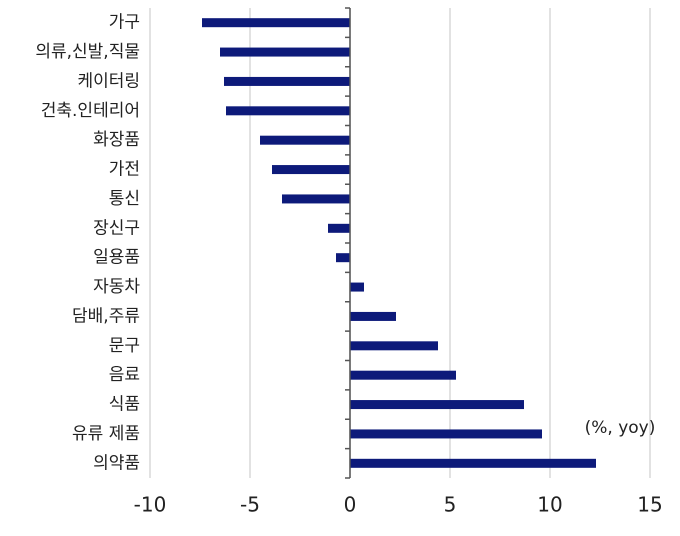  What do you see at coordinates (116, 258) in the screenshot?
I see `y-tick-label: 일용품` at bounding box center [116, 258].